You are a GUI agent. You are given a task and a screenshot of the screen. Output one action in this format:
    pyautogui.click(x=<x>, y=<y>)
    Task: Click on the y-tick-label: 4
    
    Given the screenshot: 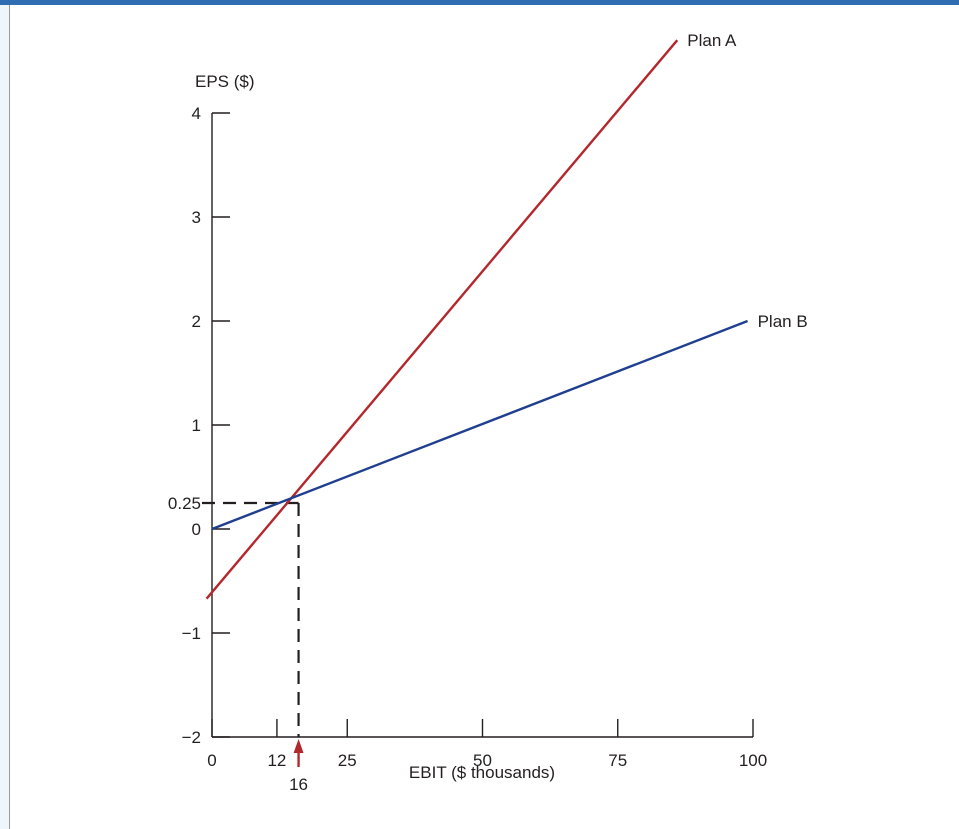 What is the action you would take?
    pyautogui.click(x=196, y=113)
    